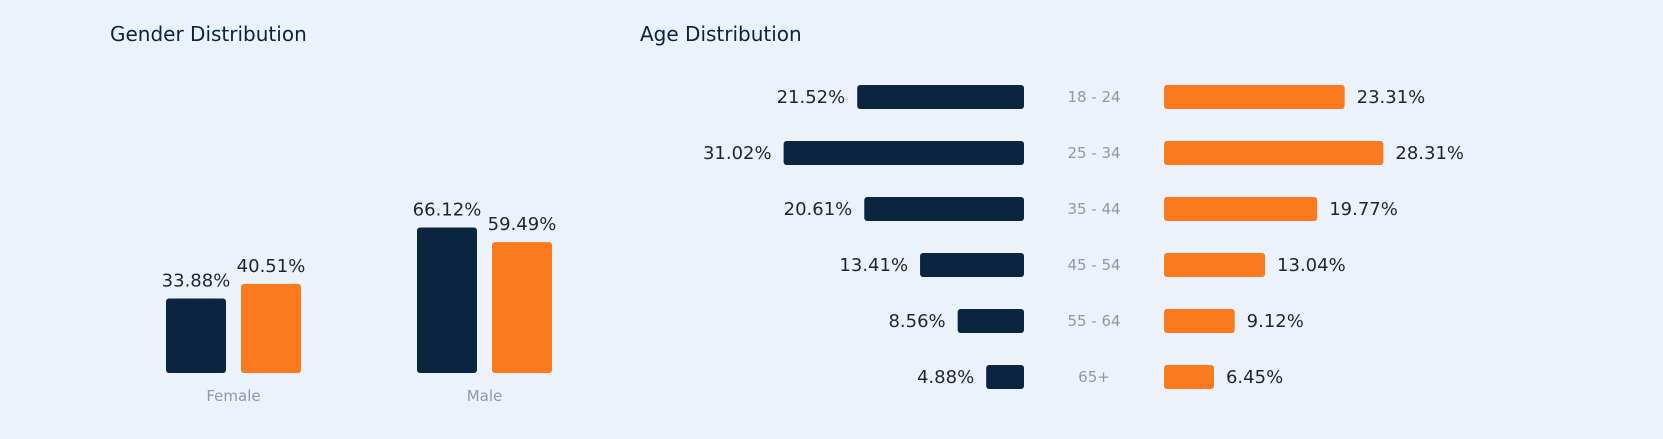 The image size is (1663, 439). Describe the element at coordinates (1093, 153) in the screenshot. I see `age-category-label: 25 - 34` at that location.